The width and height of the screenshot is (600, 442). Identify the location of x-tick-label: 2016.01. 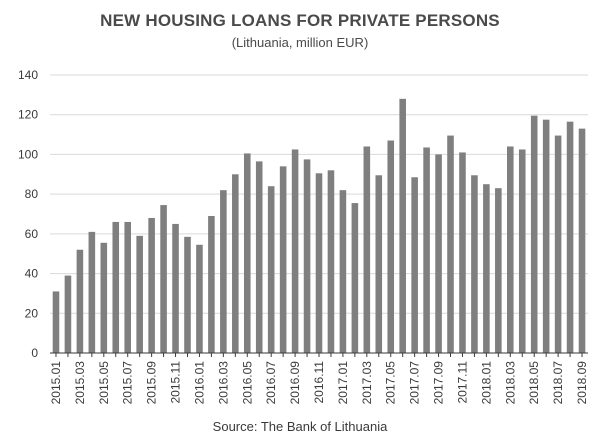
(199, 383).